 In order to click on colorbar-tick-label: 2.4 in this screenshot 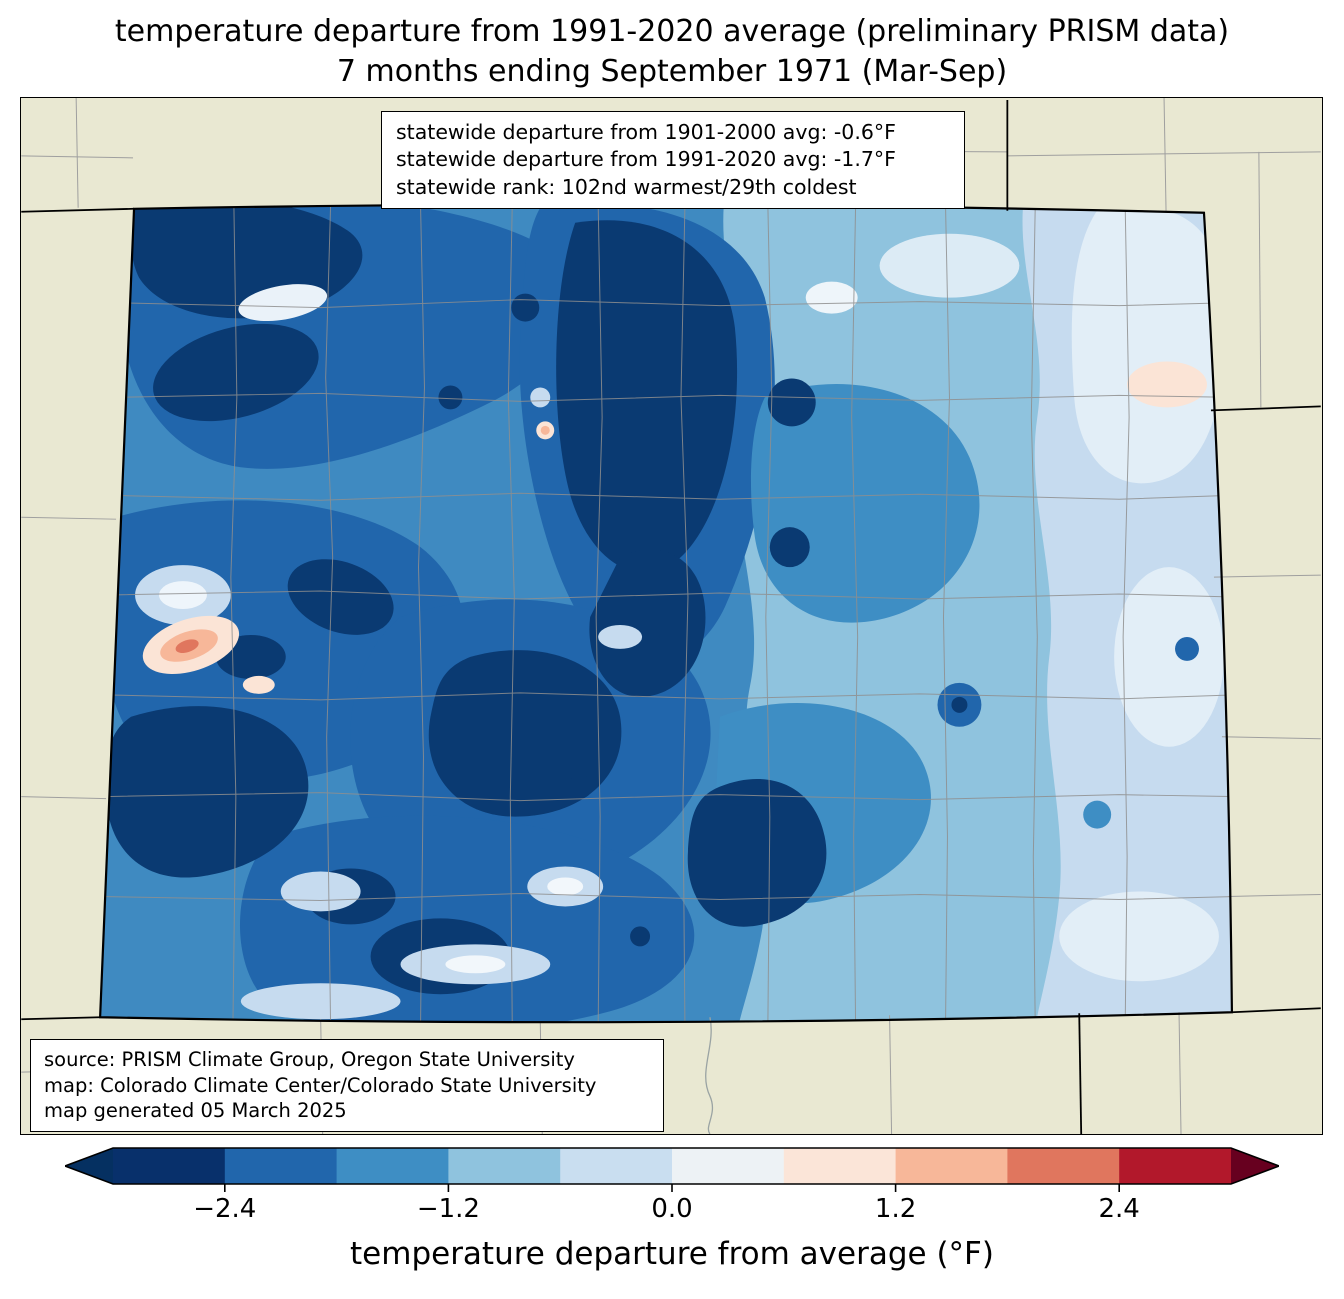, I will do `click(1119, 1209)`.